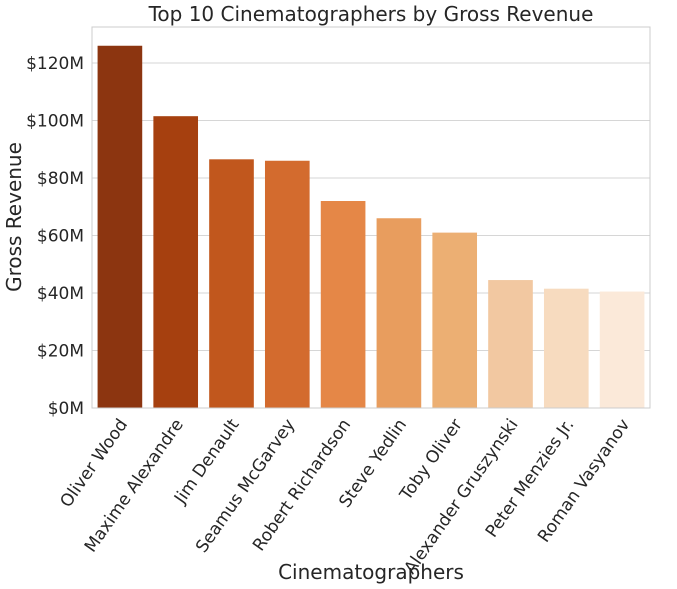 The width and height of the screenshot is (677, 589). Describe the element at coordinates (60, 179) in the screenshot. I see `y-tick-label: $80M` at that location.